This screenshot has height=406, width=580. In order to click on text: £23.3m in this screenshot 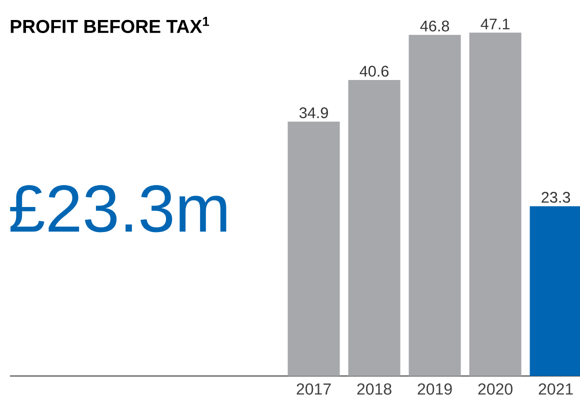, I will do `click(118, 208)`.